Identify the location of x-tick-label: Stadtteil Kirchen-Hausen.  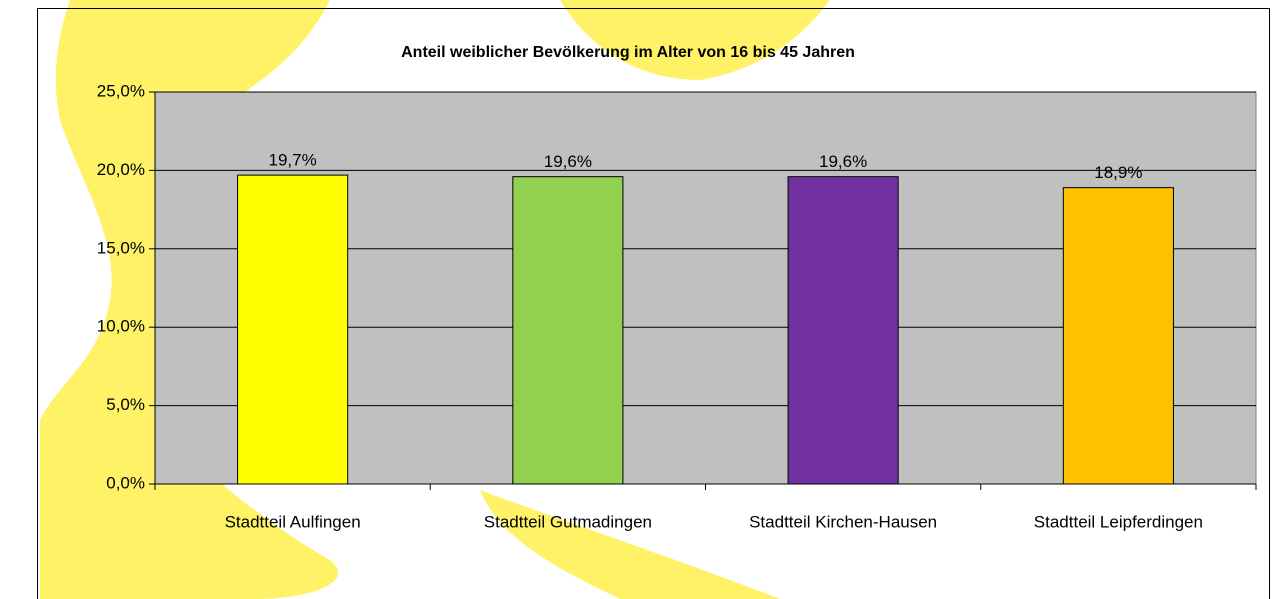
(843, 521).